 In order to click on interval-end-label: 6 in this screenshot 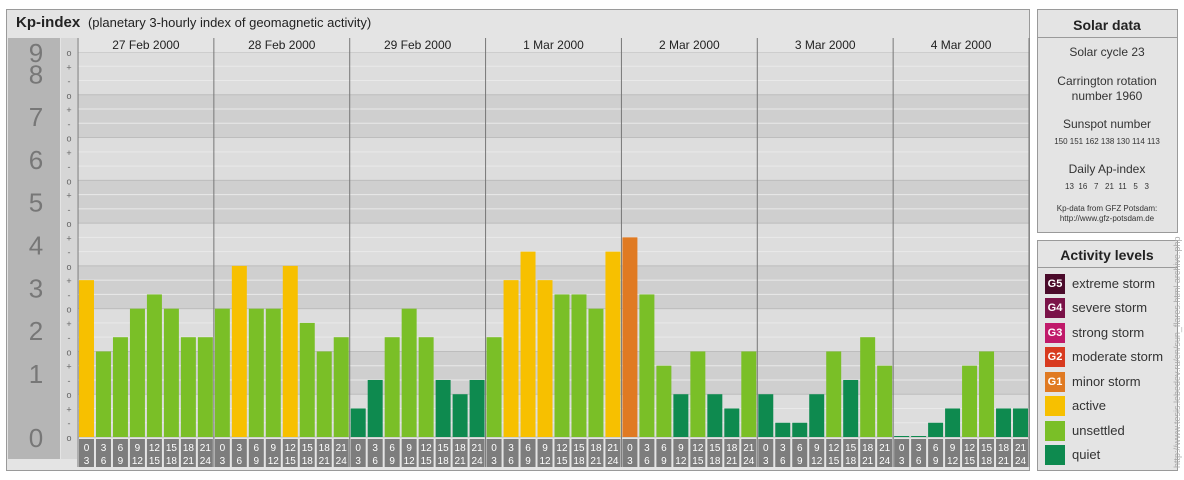, I will do `click(240, 461)`.